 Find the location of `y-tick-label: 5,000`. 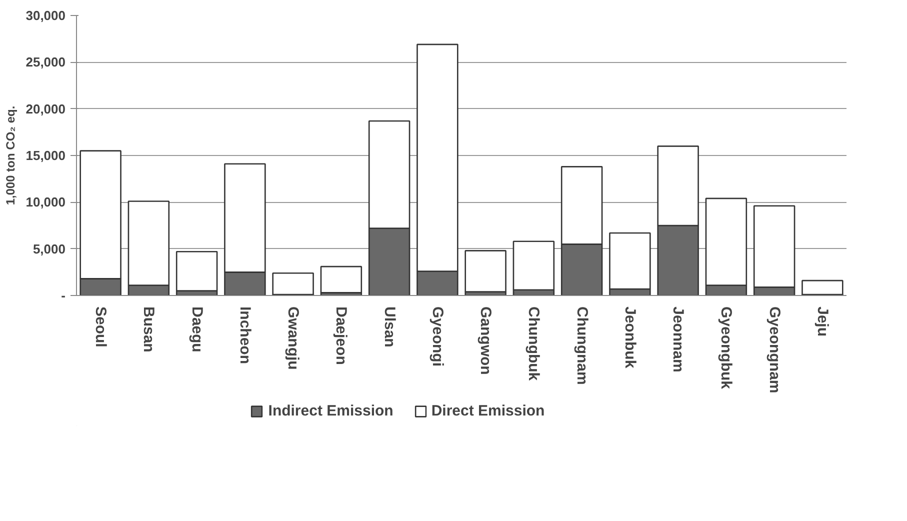

y-tick-label: 5,000 is located at coordinates (49, 248).